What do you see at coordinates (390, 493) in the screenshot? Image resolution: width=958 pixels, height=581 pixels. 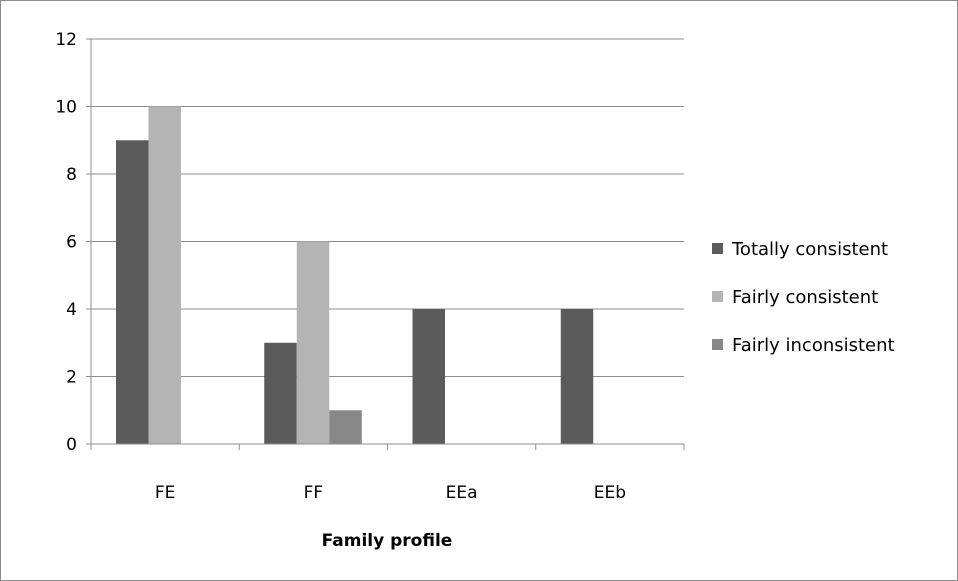 I see `x-axis-tick-labels: FE FF EEa EEb` at bounding box center [390, 493].